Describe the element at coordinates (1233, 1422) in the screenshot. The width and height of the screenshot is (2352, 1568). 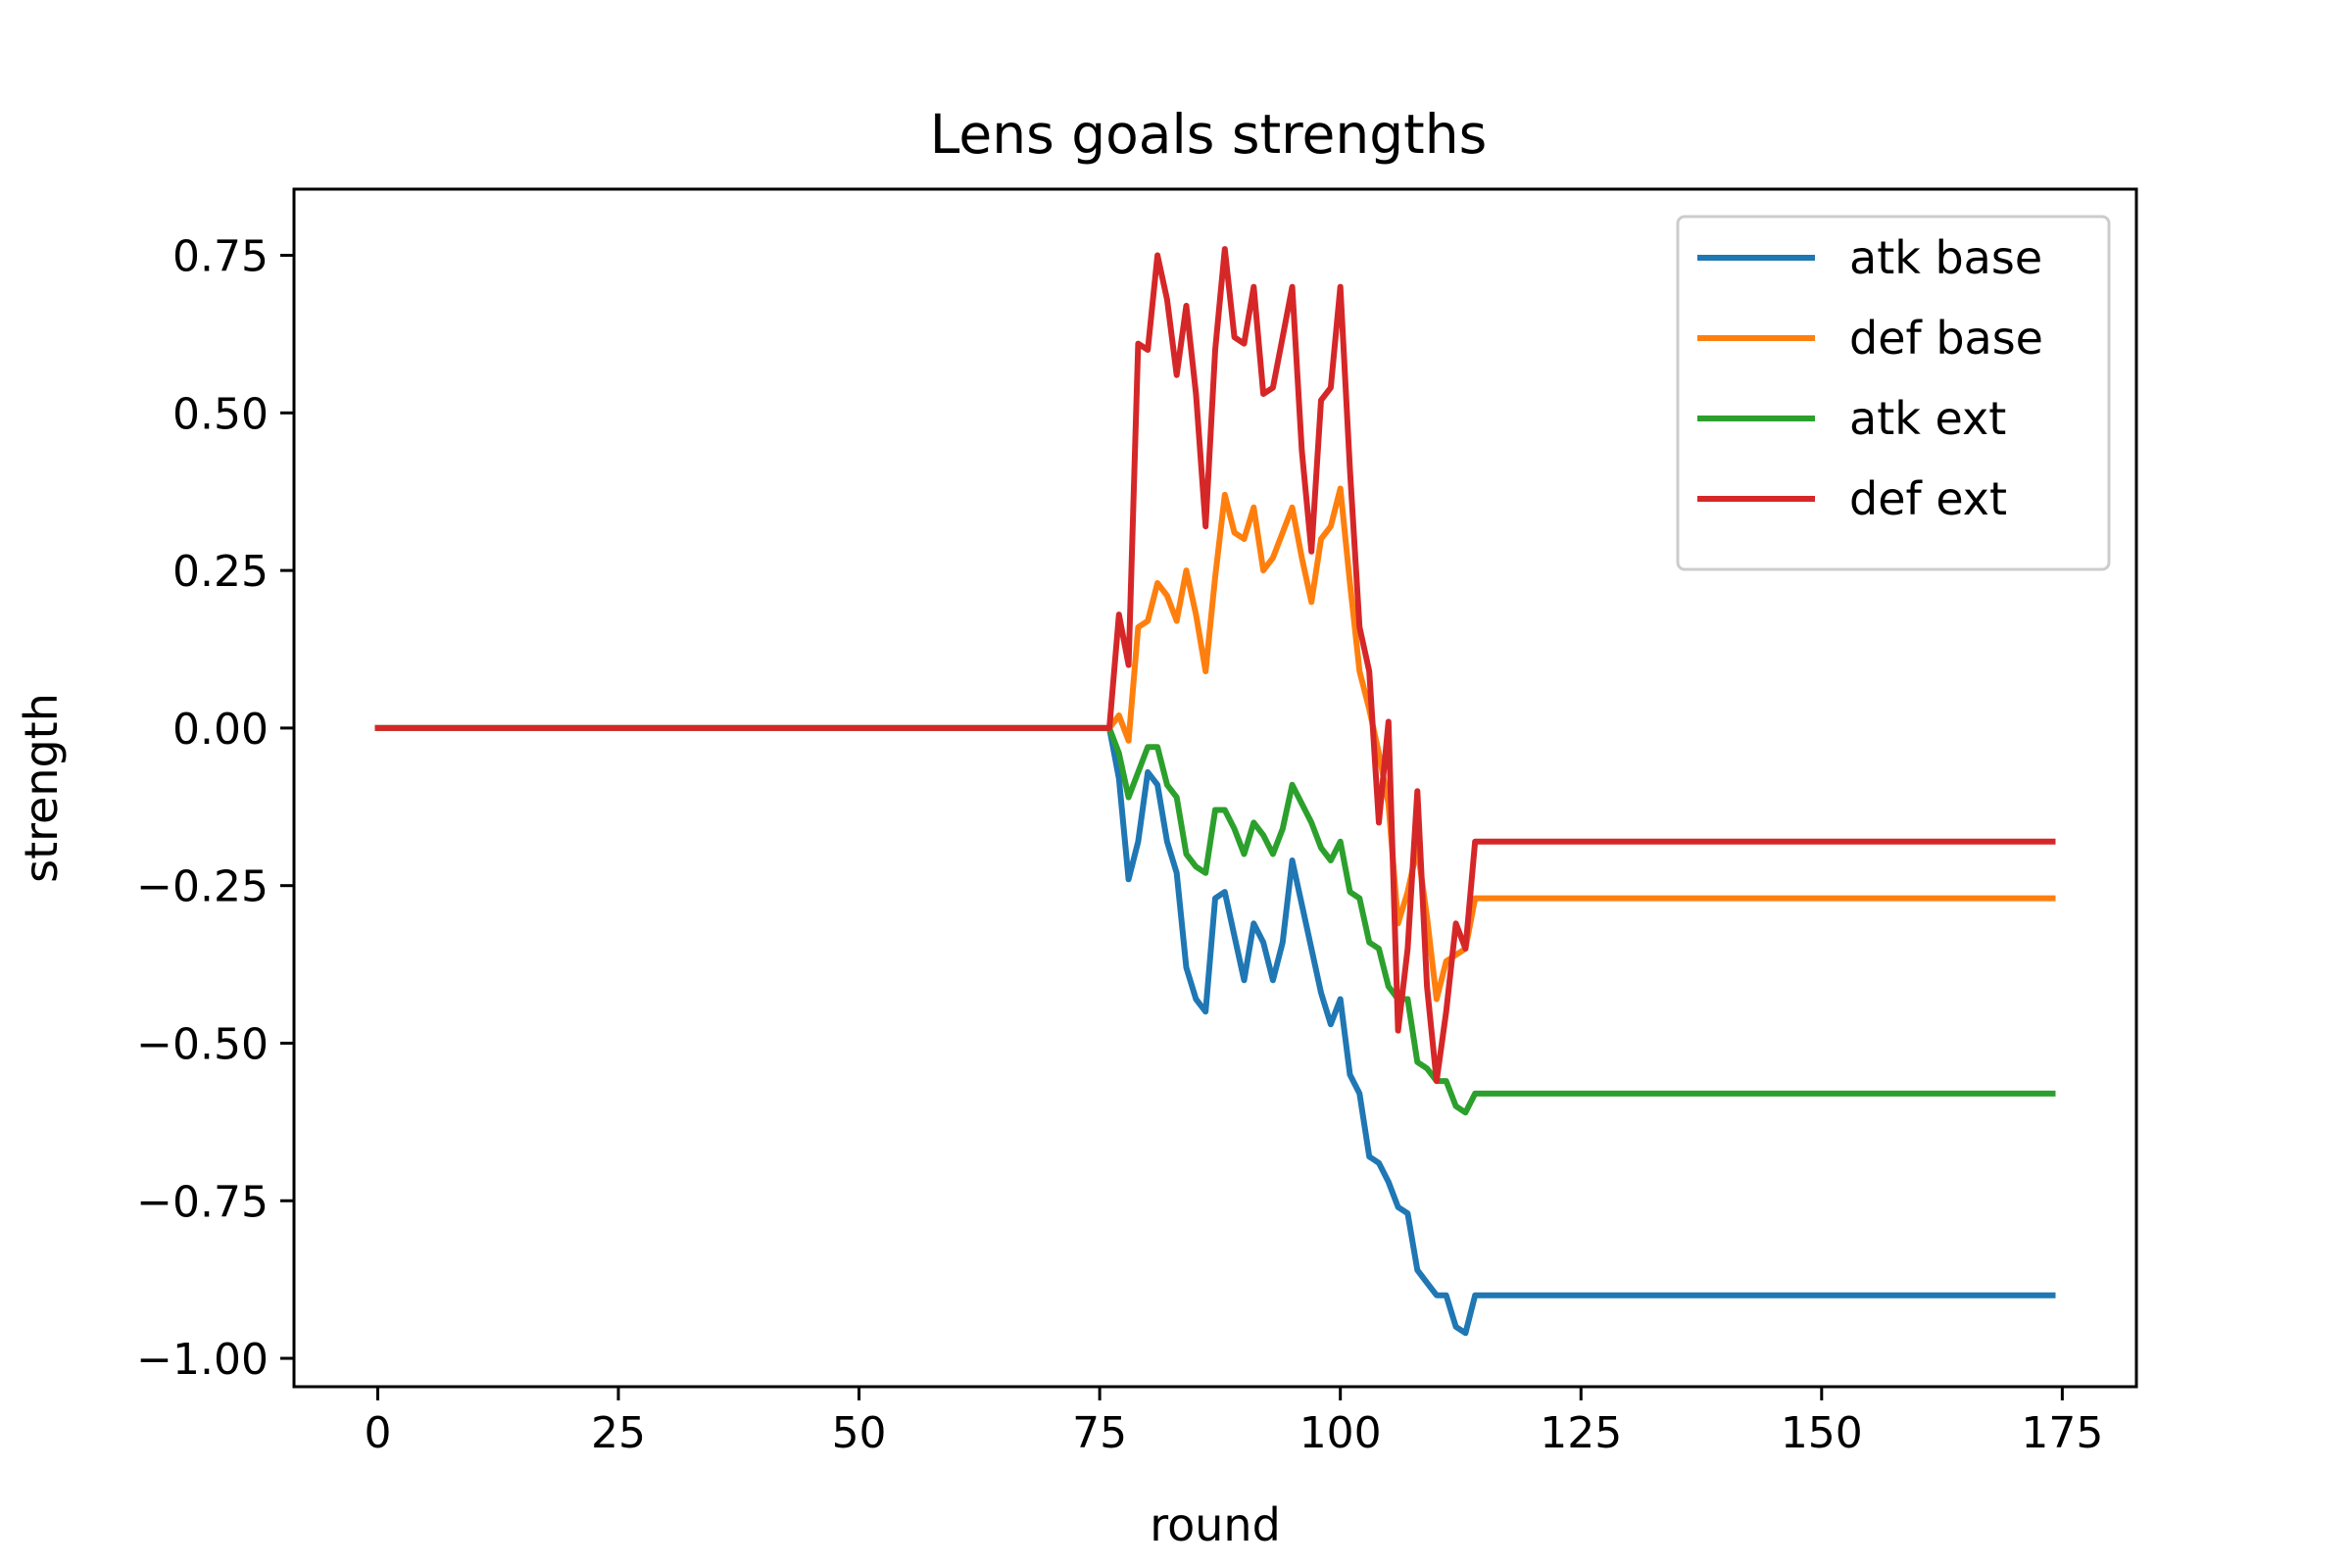
I see `x-axis: 0 25 50 75 100 125 150 175` at that location.